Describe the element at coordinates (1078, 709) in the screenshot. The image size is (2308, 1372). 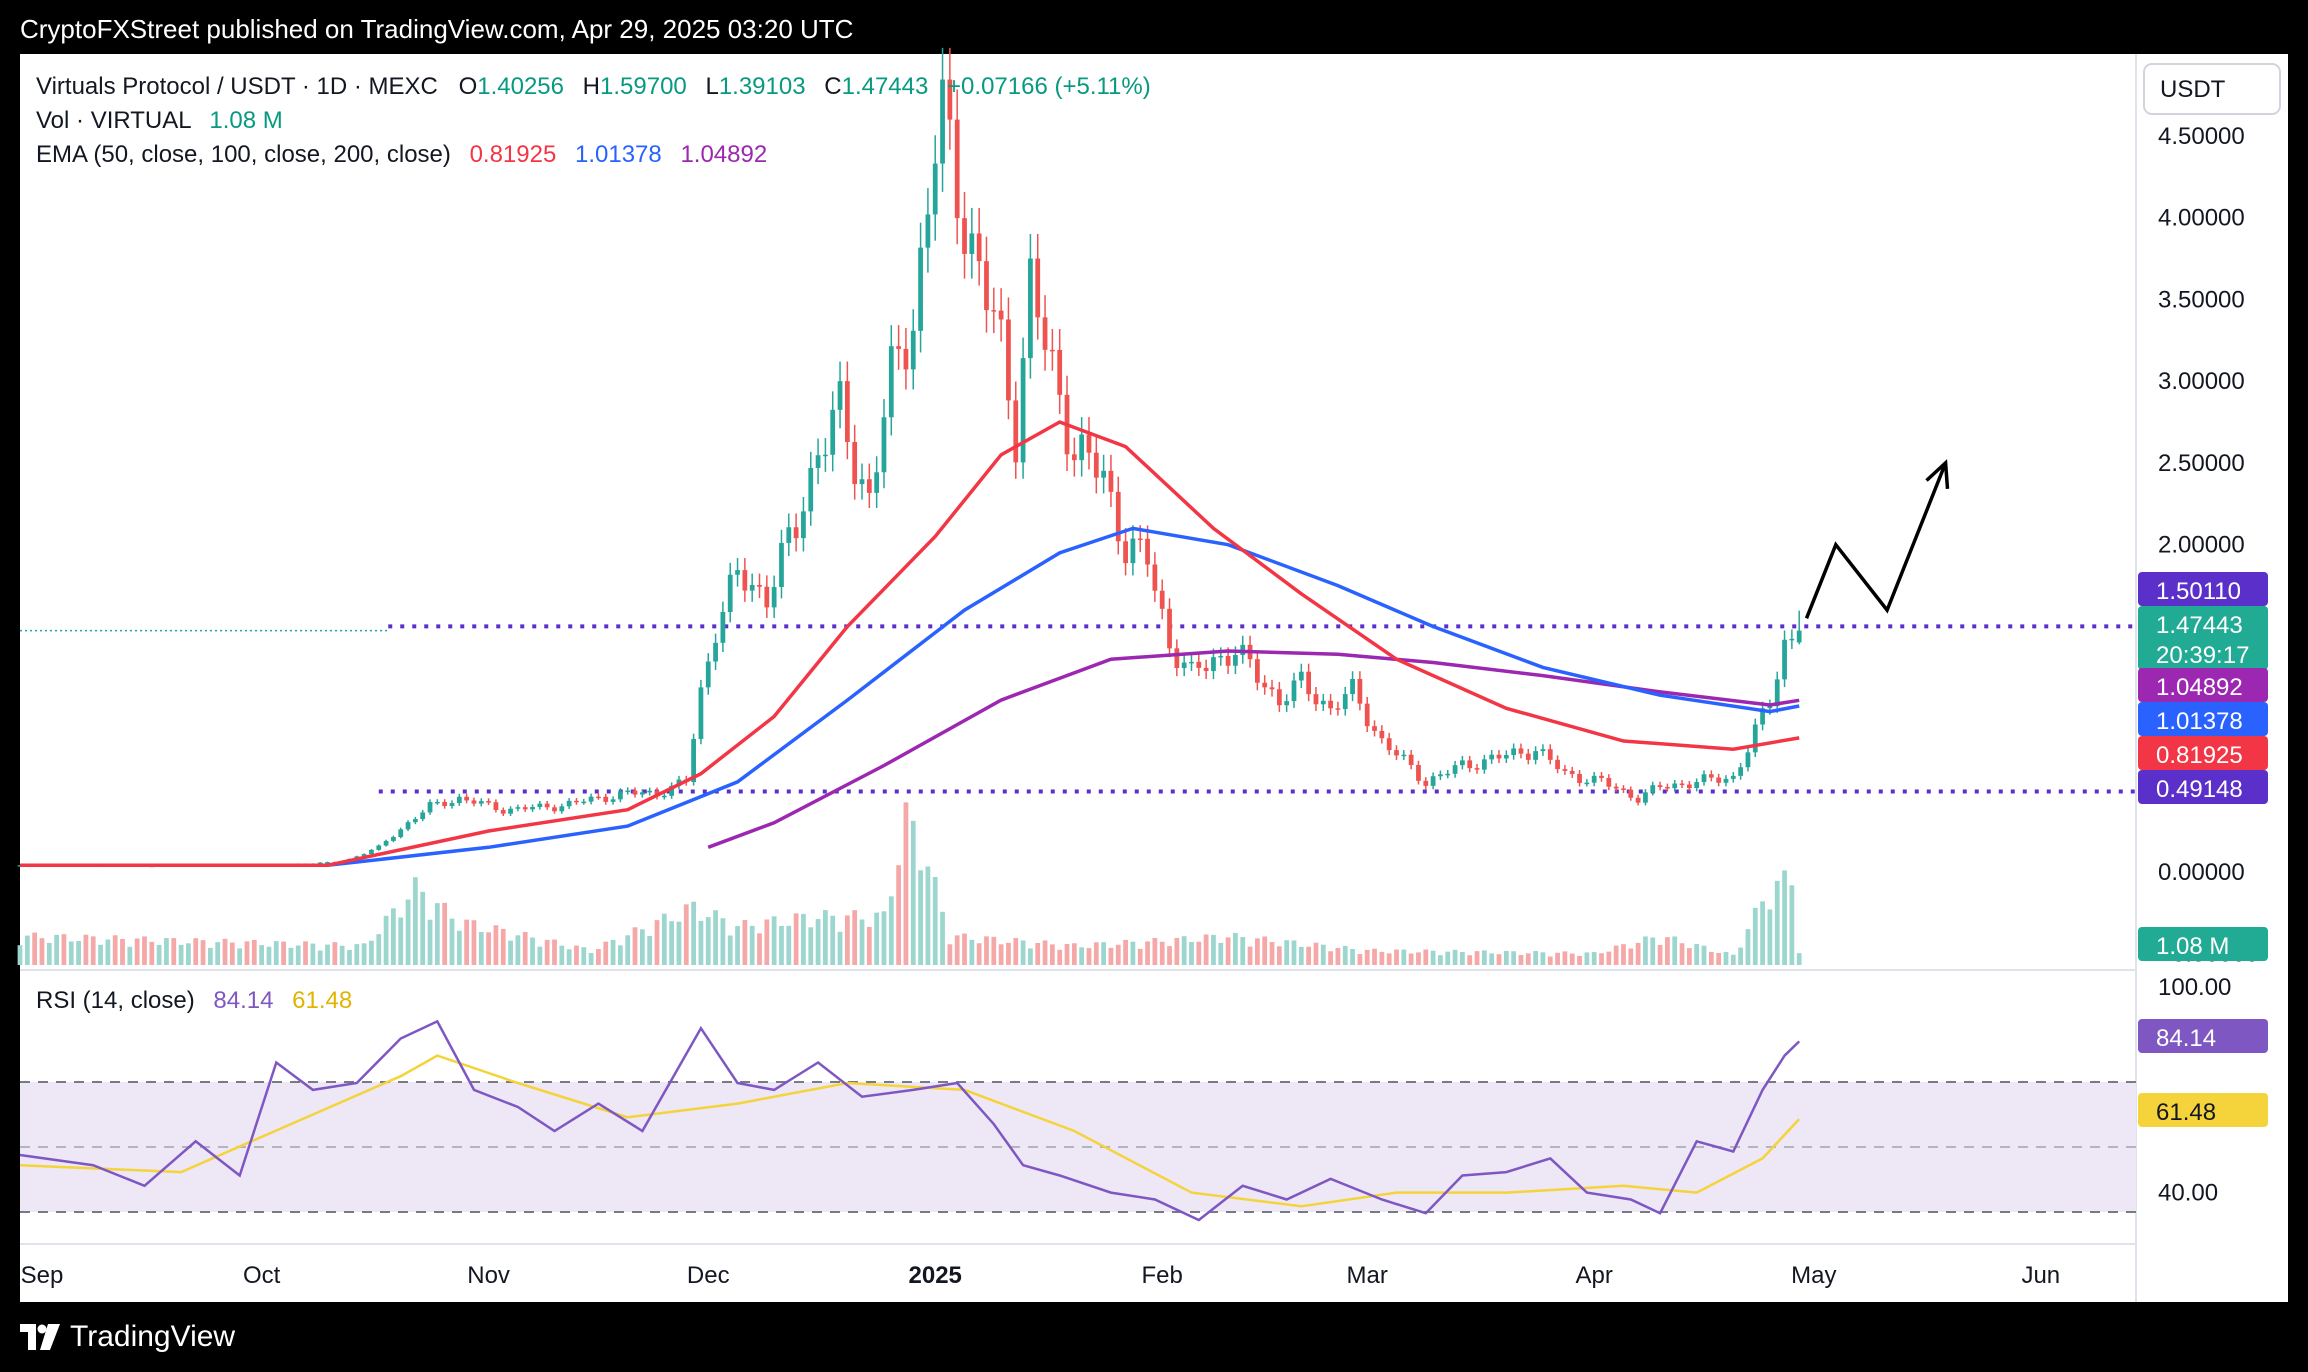
I see `horizontal-levels` at that location.